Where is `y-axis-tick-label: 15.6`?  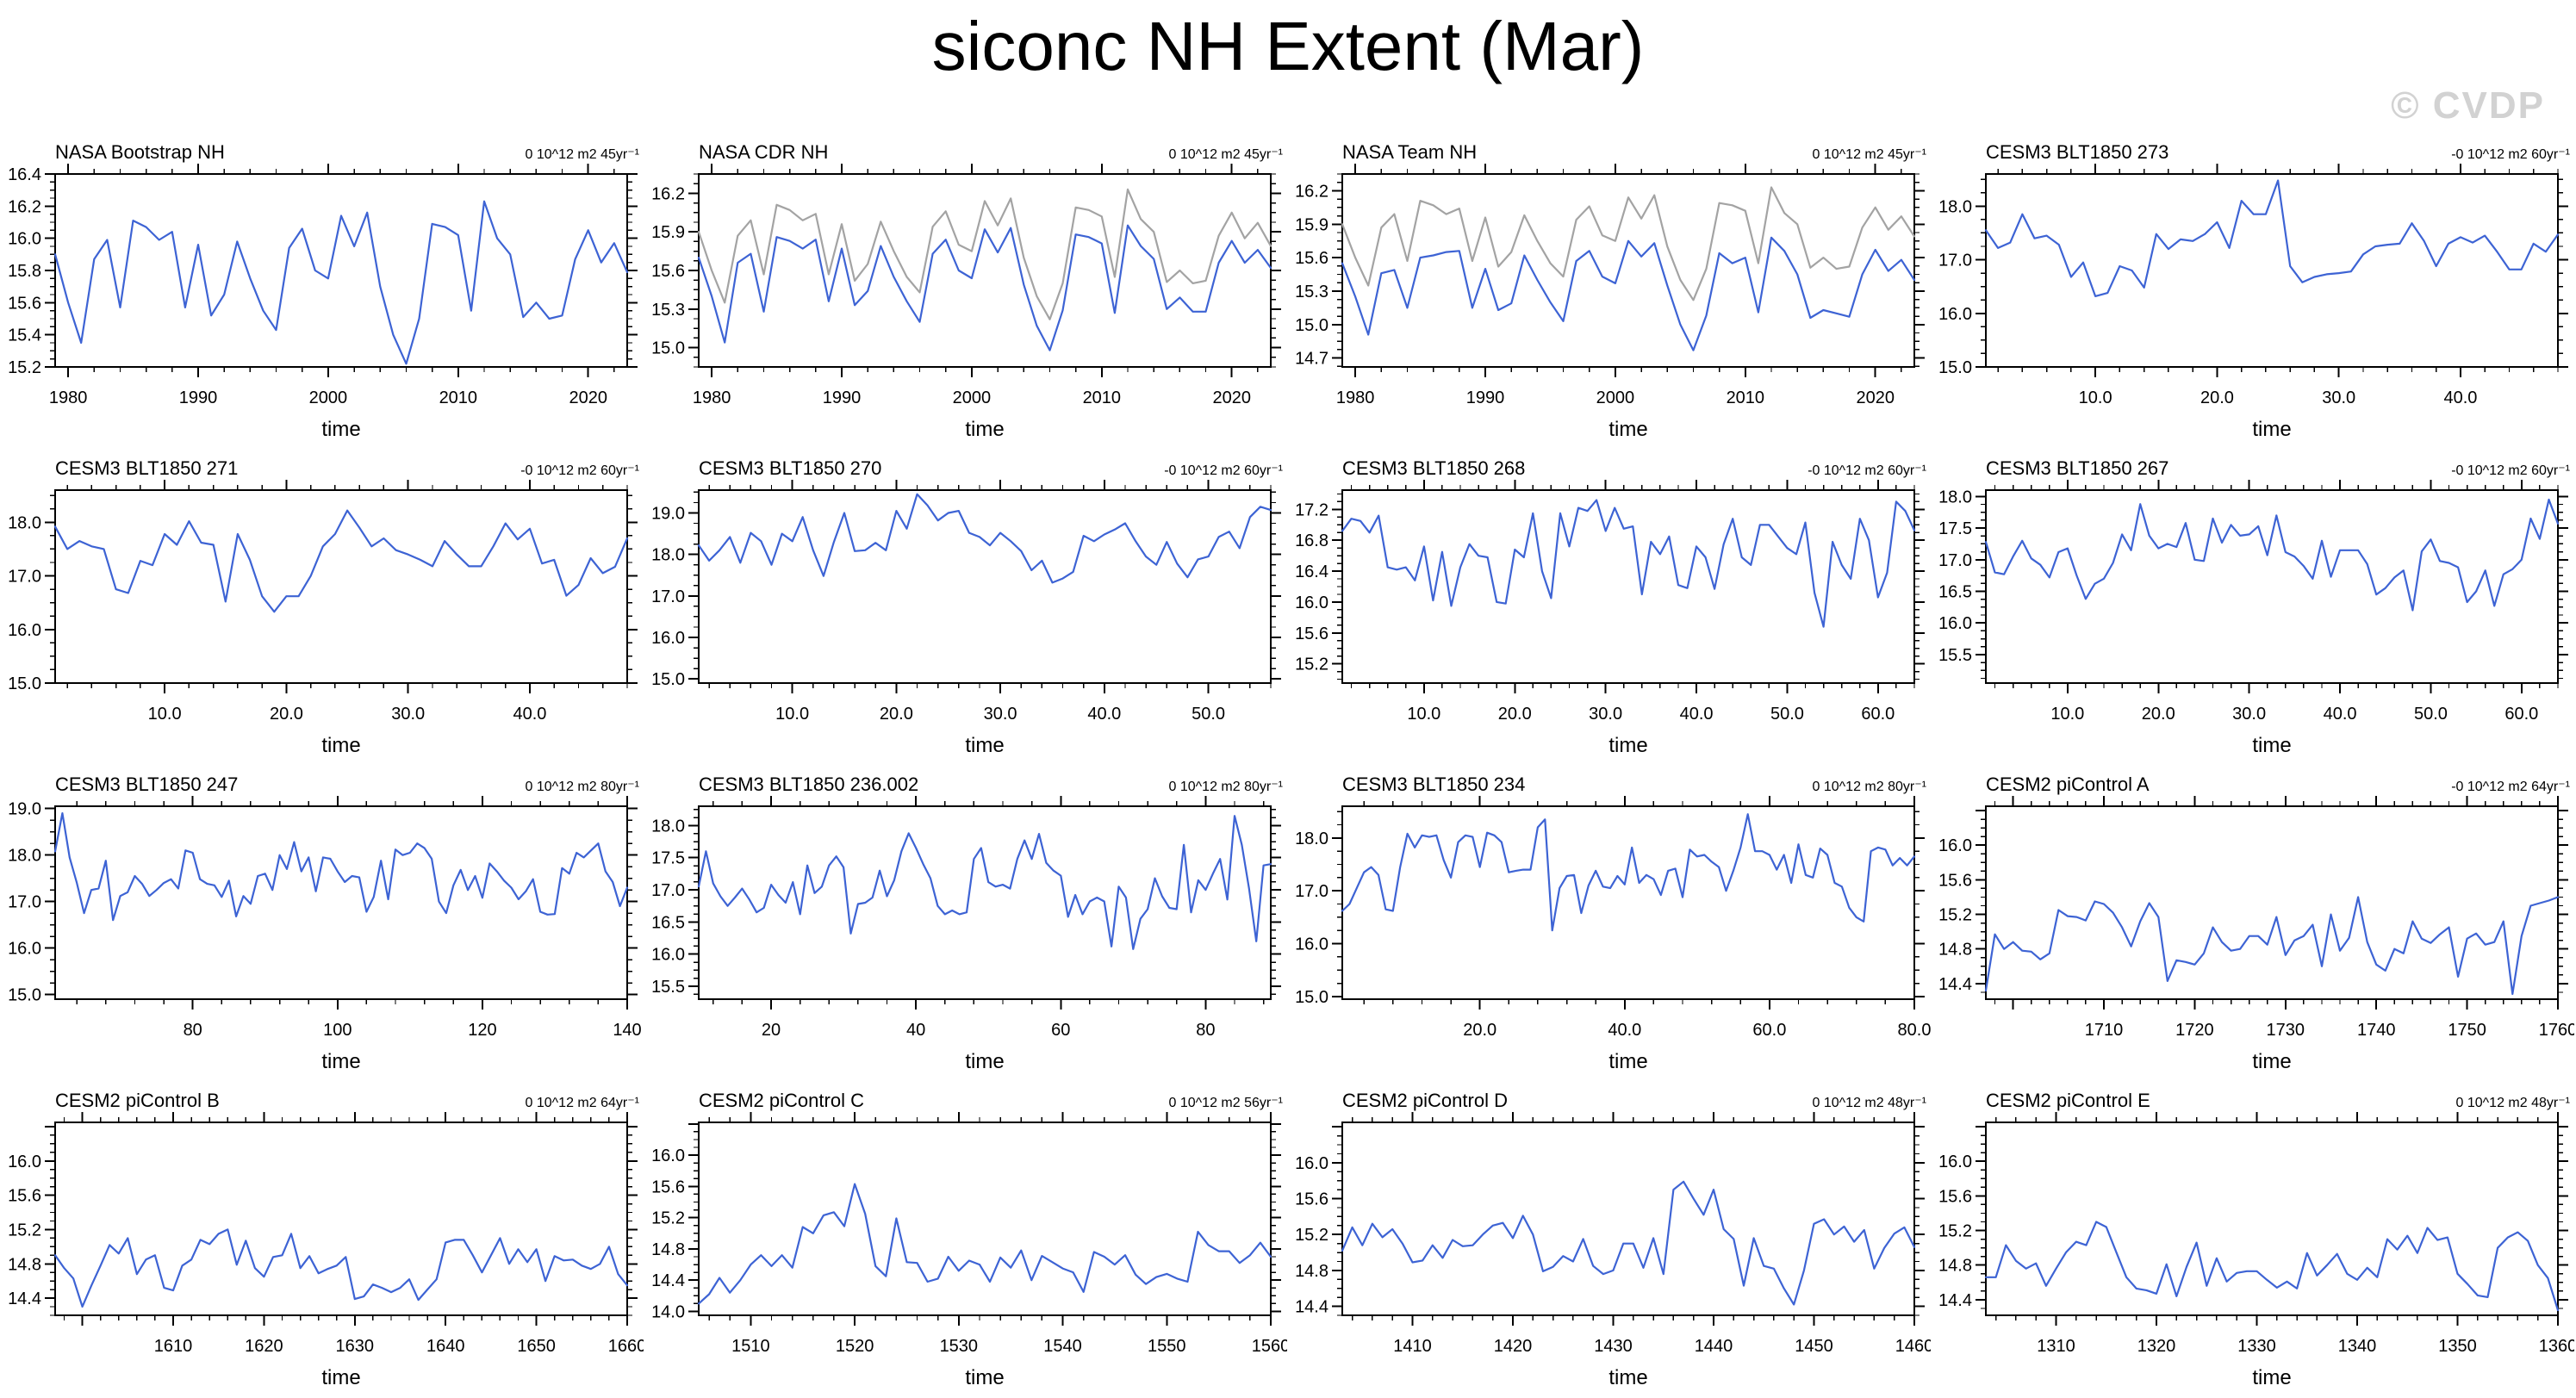 y-axis-tick-label: 15.6 is located at coordinates (1312, 1199).